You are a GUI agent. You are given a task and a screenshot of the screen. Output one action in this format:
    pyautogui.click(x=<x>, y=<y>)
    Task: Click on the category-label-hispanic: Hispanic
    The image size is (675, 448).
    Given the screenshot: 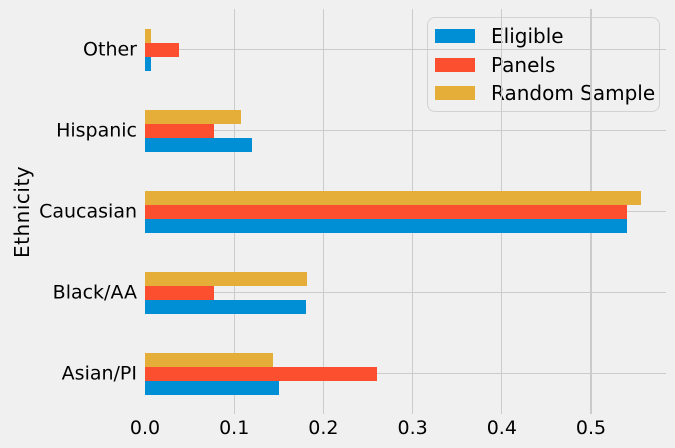 What is the action you would take?
    pyautogui.click(x=96, y=130)
    